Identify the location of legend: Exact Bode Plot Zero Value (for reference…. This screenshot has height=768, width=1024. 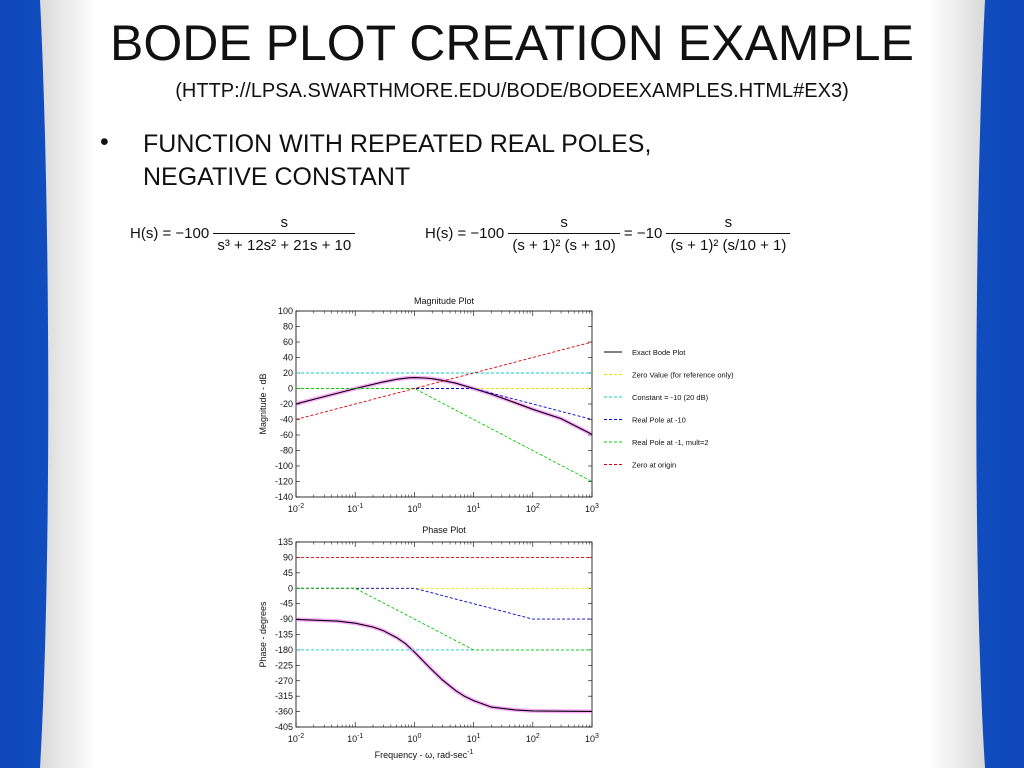
(669, 409).